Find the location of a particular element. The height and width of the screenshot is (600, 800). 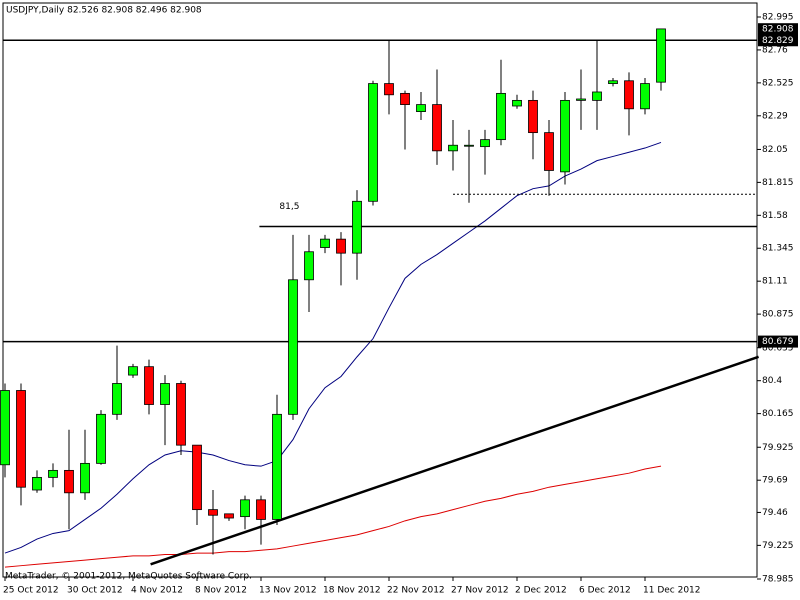

y-tick-label: 81.815 is located at coordinates (778, 183).